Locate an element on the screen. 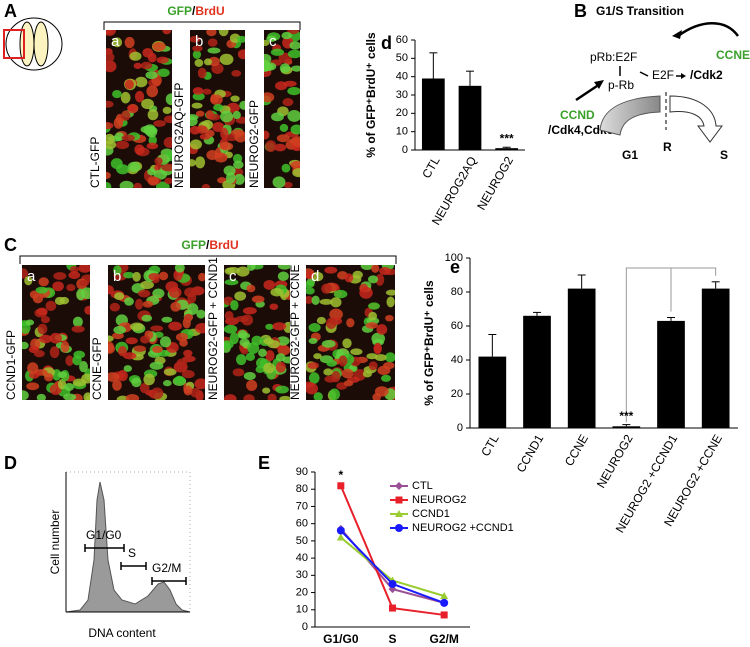  image-label: CTL-GFP is located at coordinates (95, 162).